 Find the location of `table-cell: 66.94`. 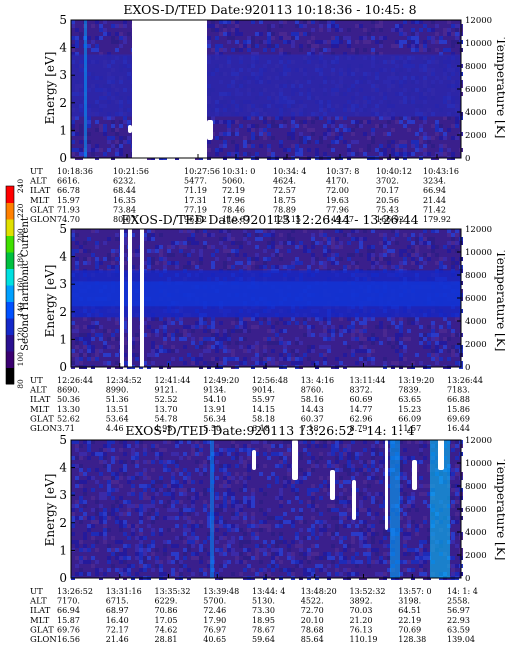

table-cell: 66.94 is located at coordinates (68, 610).